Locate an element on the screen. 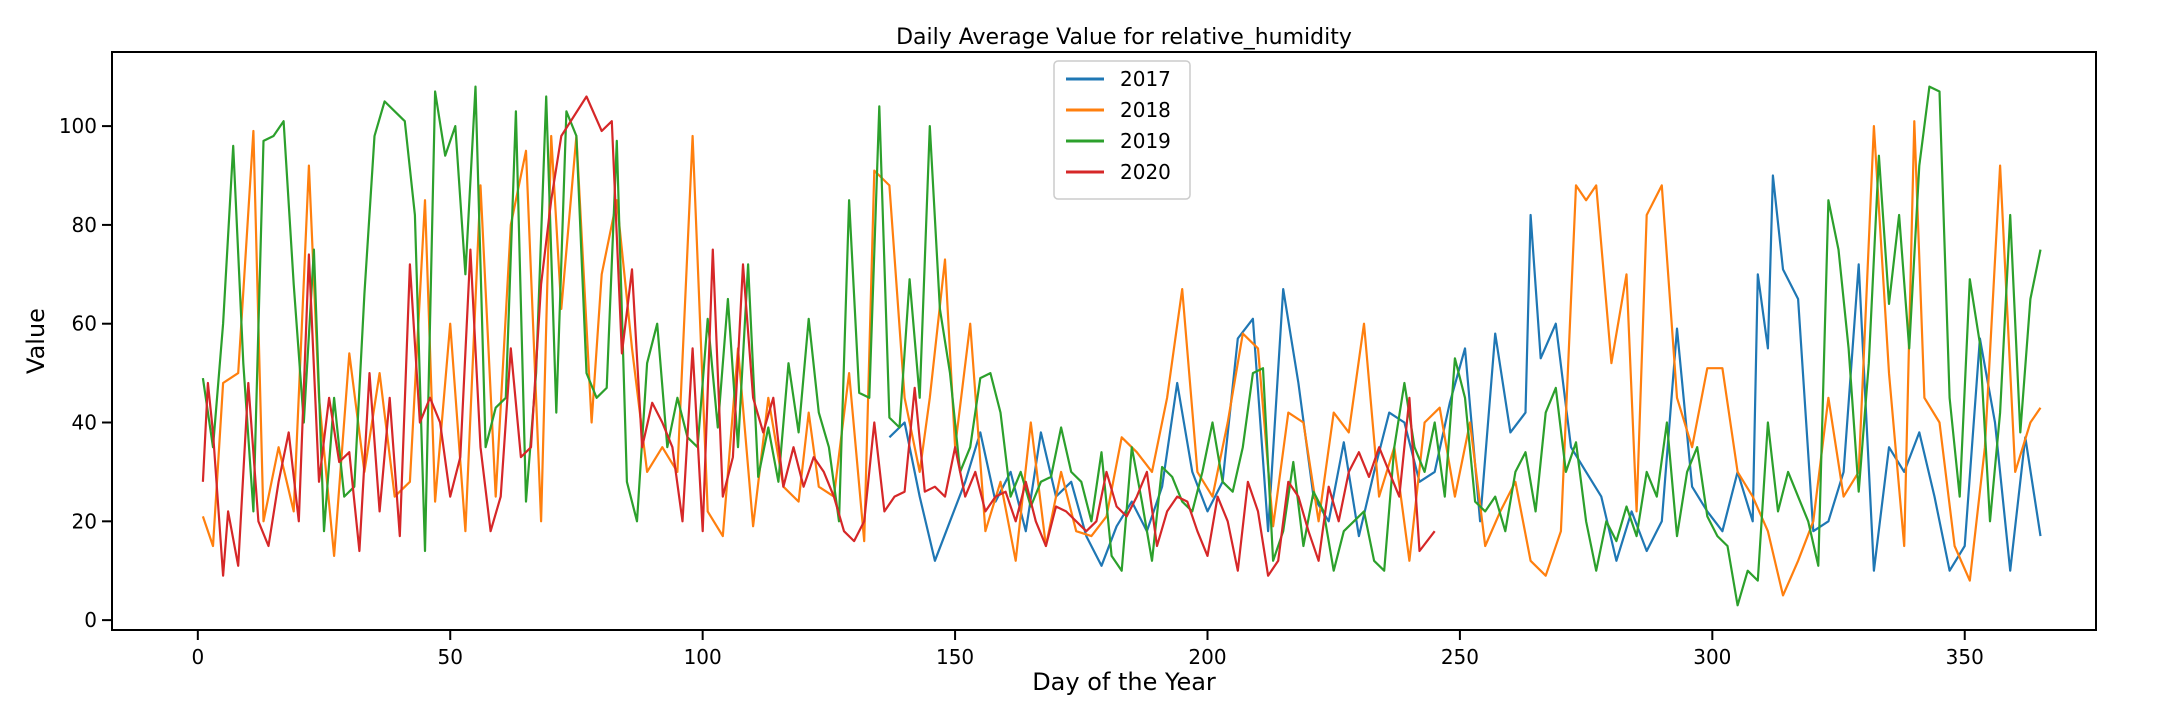  y-tick-label: 40 is located at coordinates (84, 423).